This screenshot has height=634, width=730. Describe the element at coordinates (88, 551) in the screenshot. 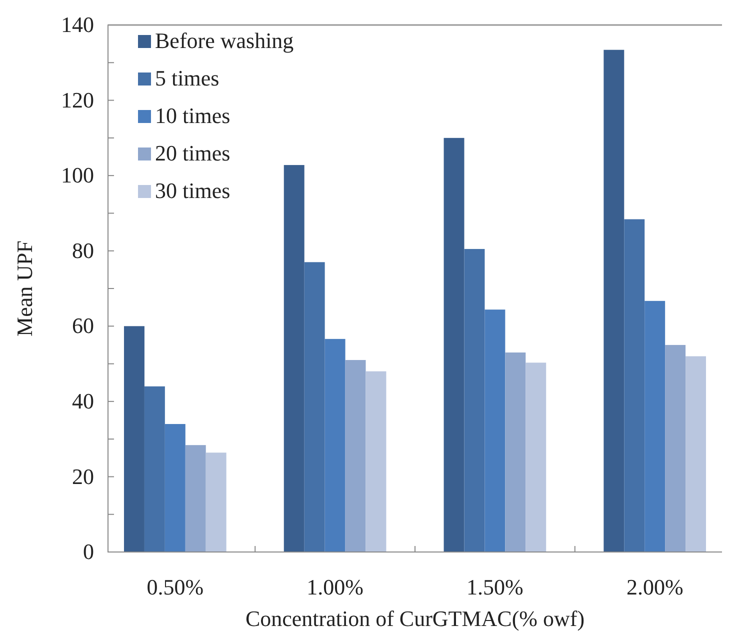

I see `y-tick-label: 0` at that location.